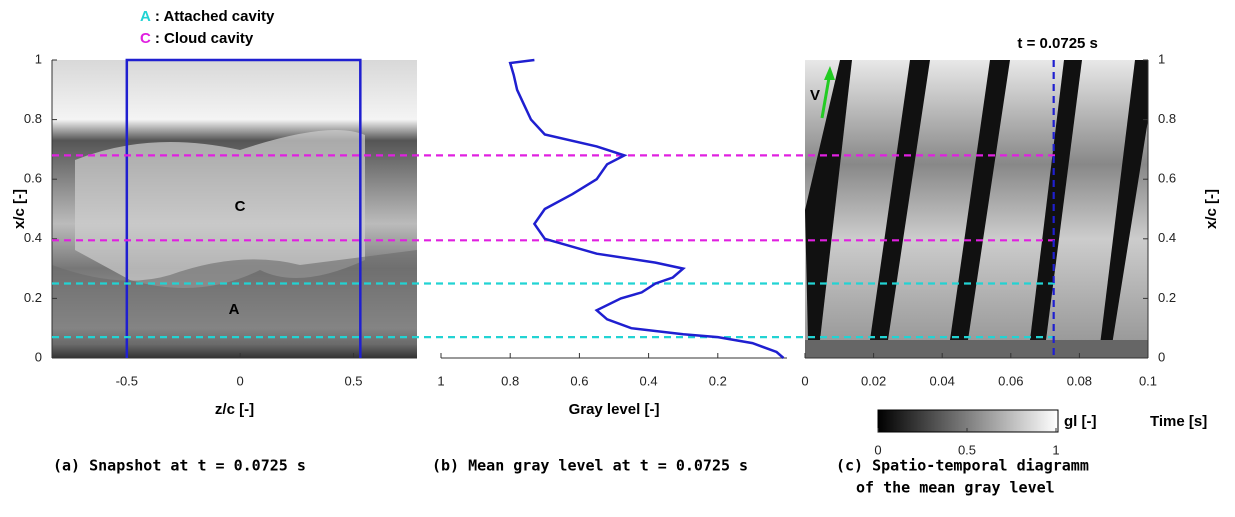 This screenshot has height=517, width=1235. I want to click on colorbar-tick-label: 1, so click(1055, 449).